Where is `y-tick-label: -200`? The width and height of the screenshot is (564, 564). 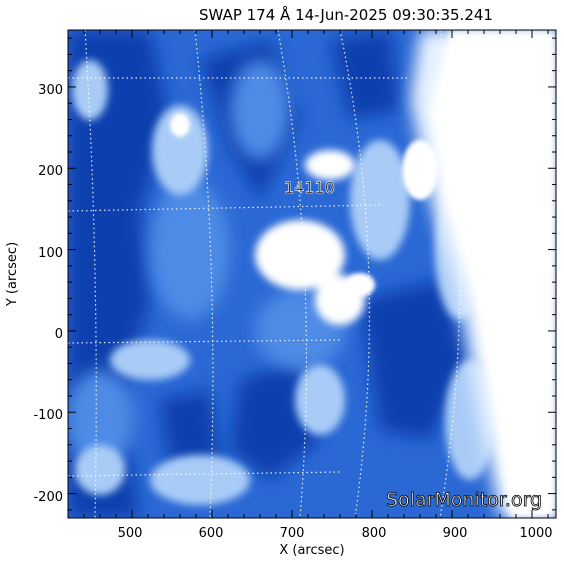 y-tick-label: -200 is located at coordinates (48, 497).